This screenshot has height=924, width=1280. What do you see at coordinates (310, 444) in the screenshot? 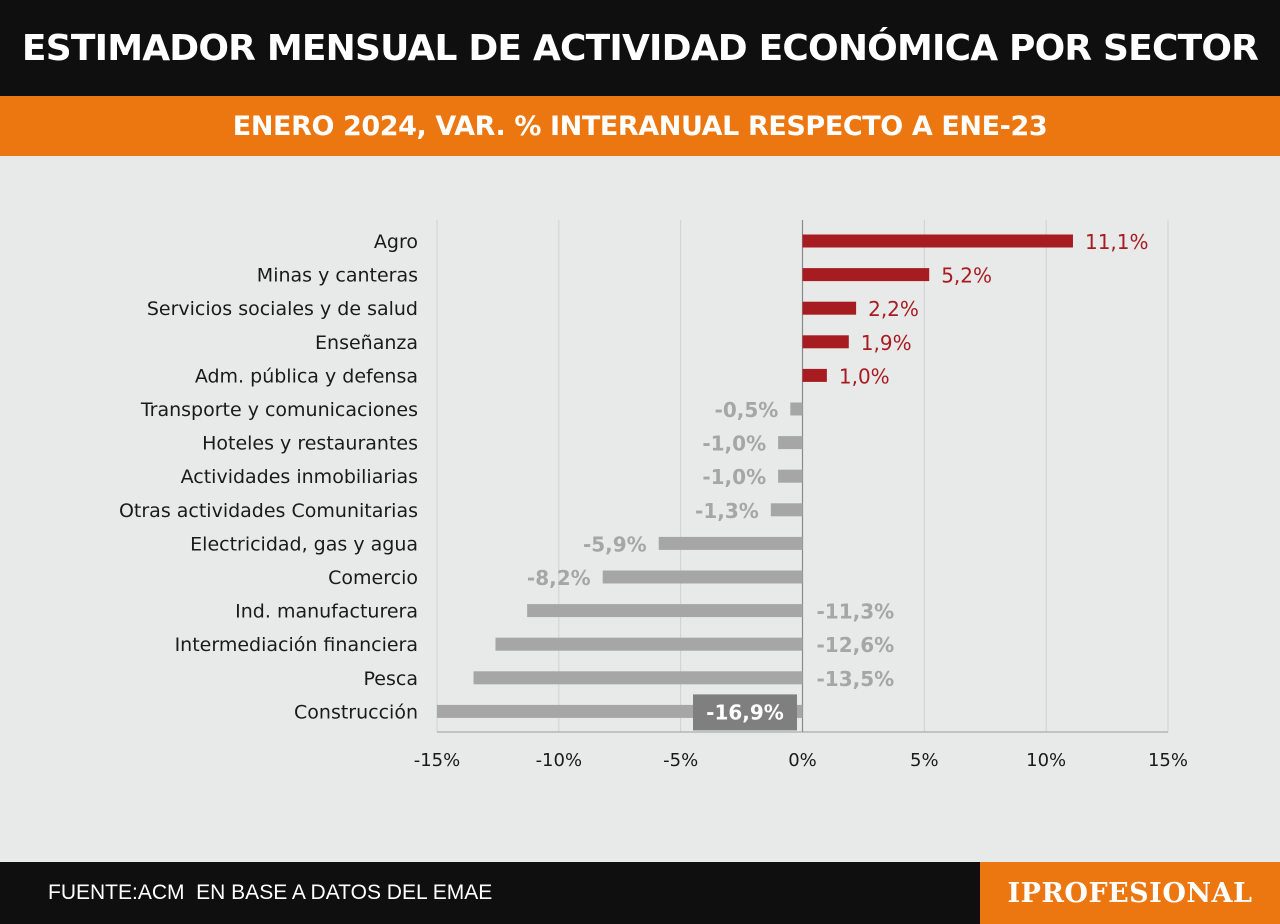
I see `category-label: Hoteles y restaurantes` at bounding box center [310, 444].